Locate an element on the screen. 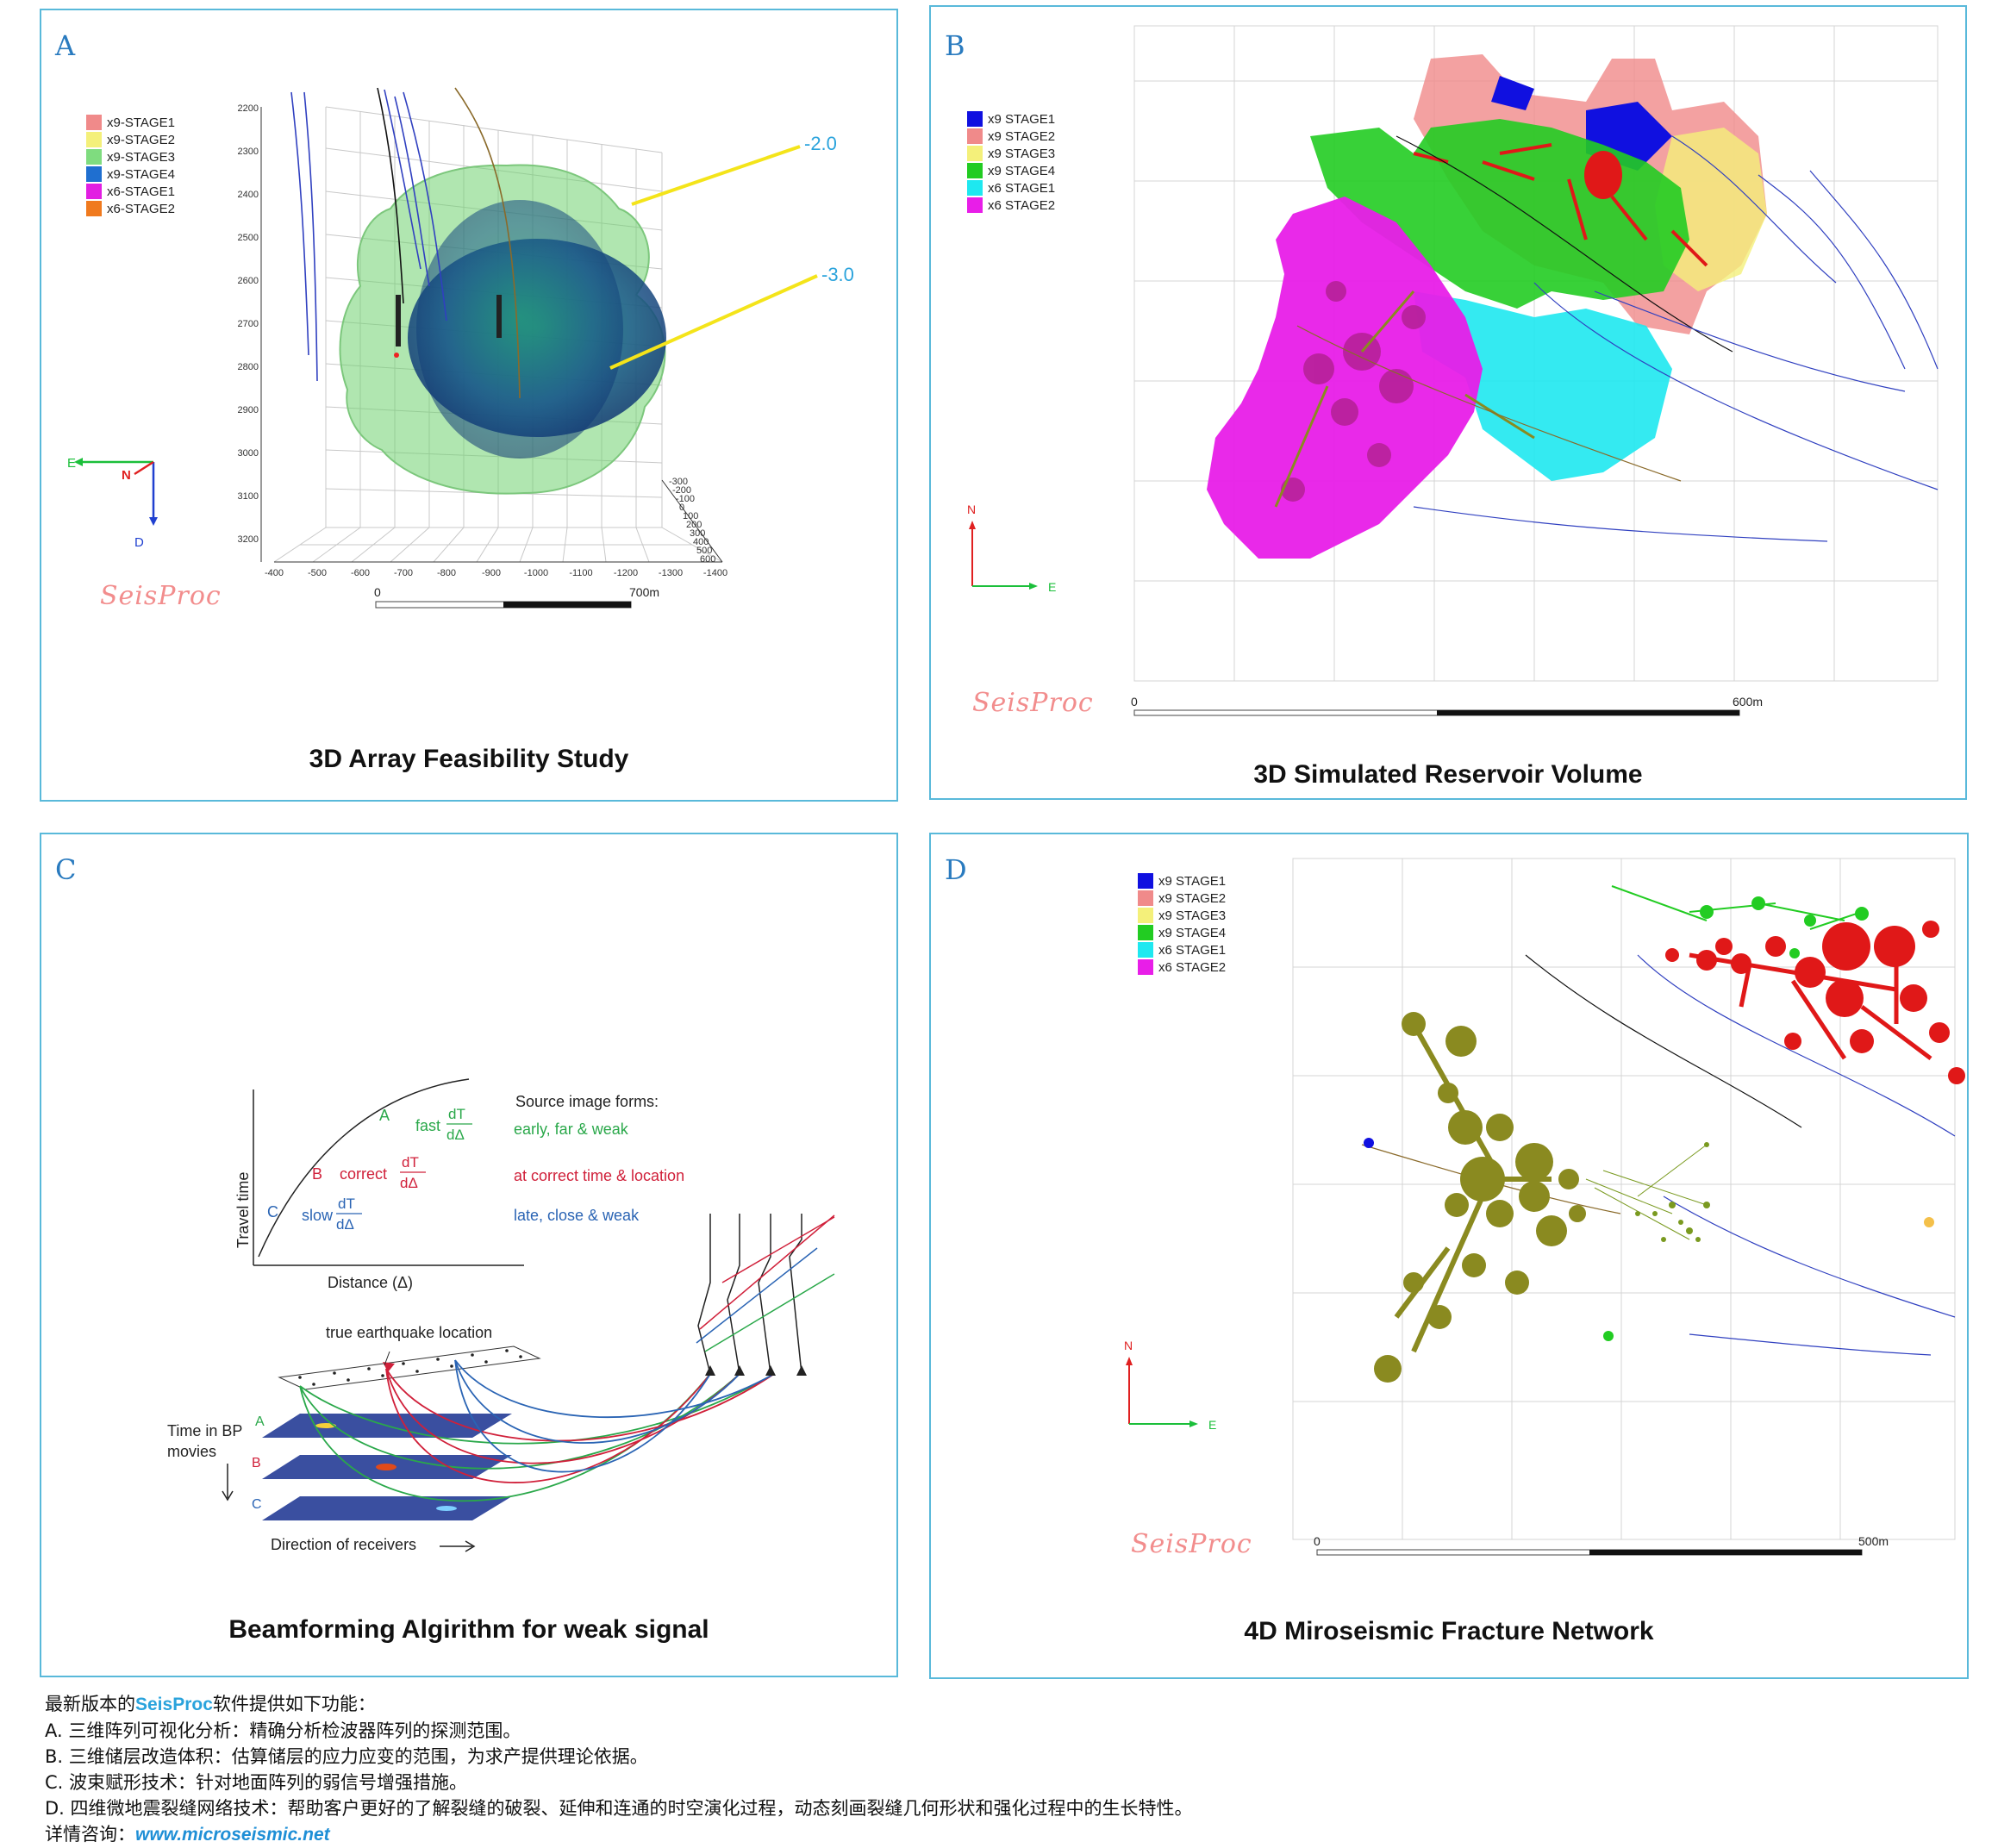 This screenshot has height=1848, width=1998. x-tick: -800 is located at coordinates (446, 573).